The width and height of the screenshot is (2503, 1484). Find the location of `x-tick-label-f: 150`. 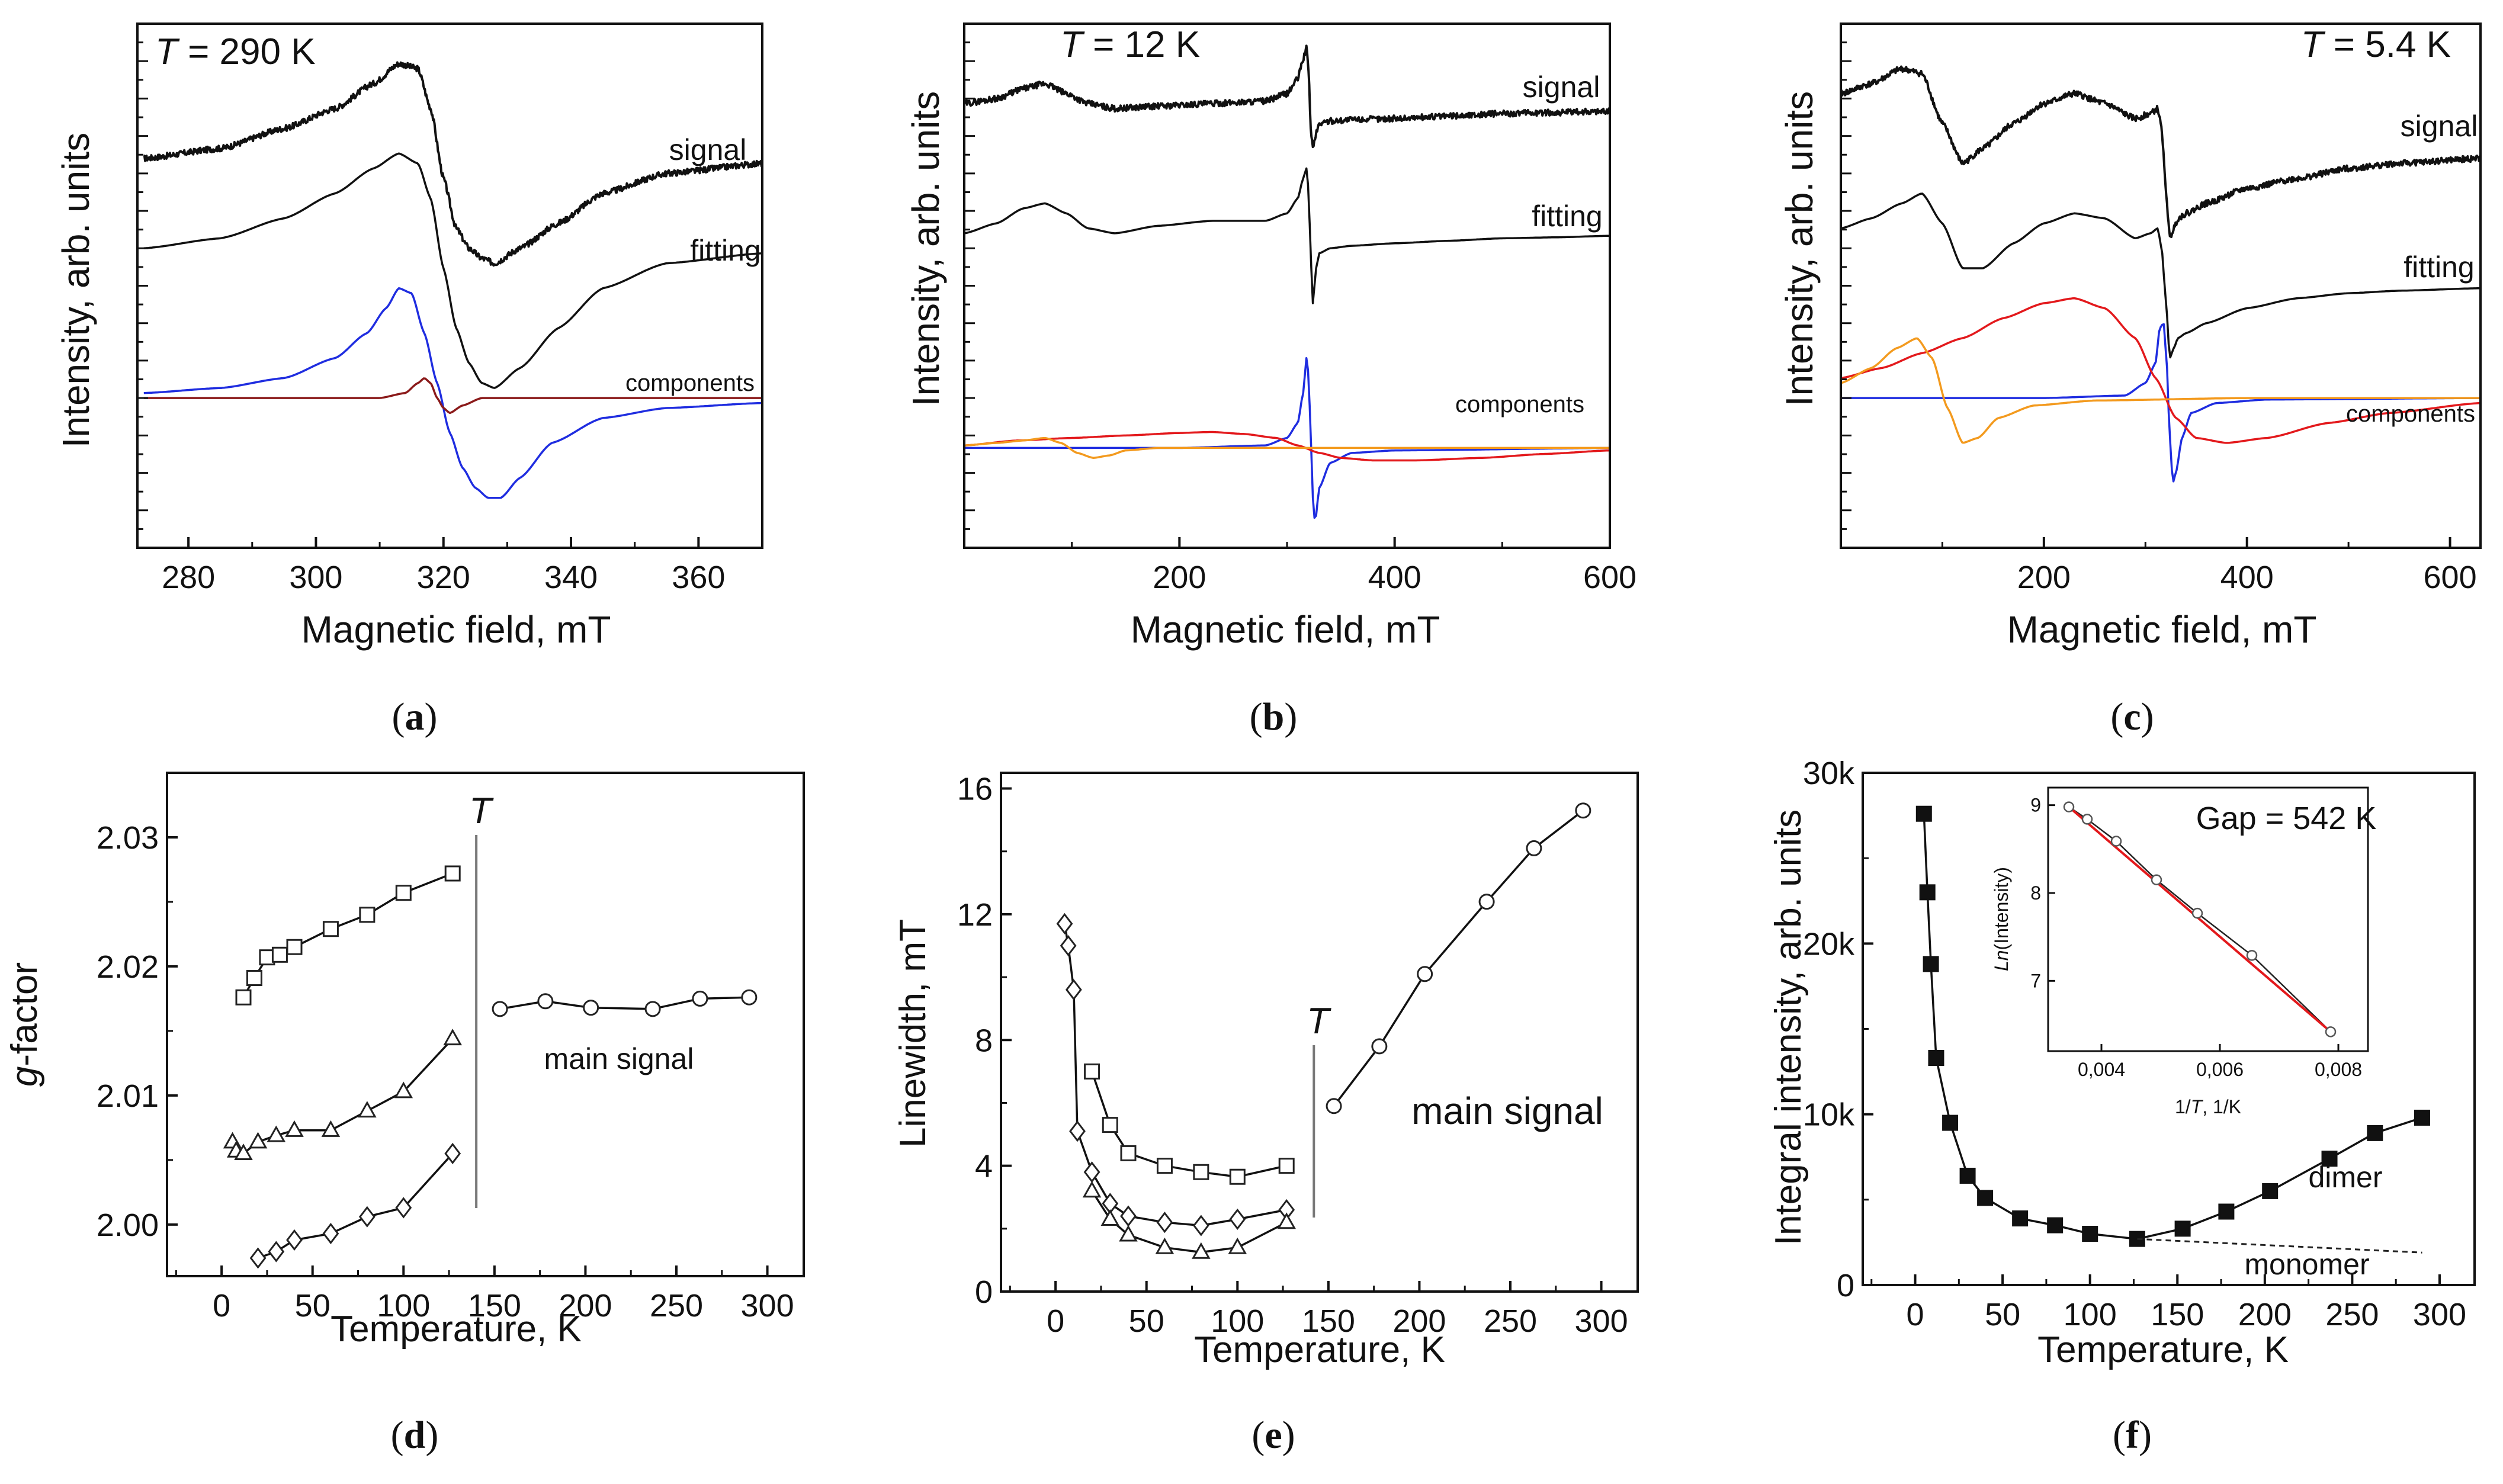

x-tick-label-f: 150 is located at coordinates (2177, 1315).